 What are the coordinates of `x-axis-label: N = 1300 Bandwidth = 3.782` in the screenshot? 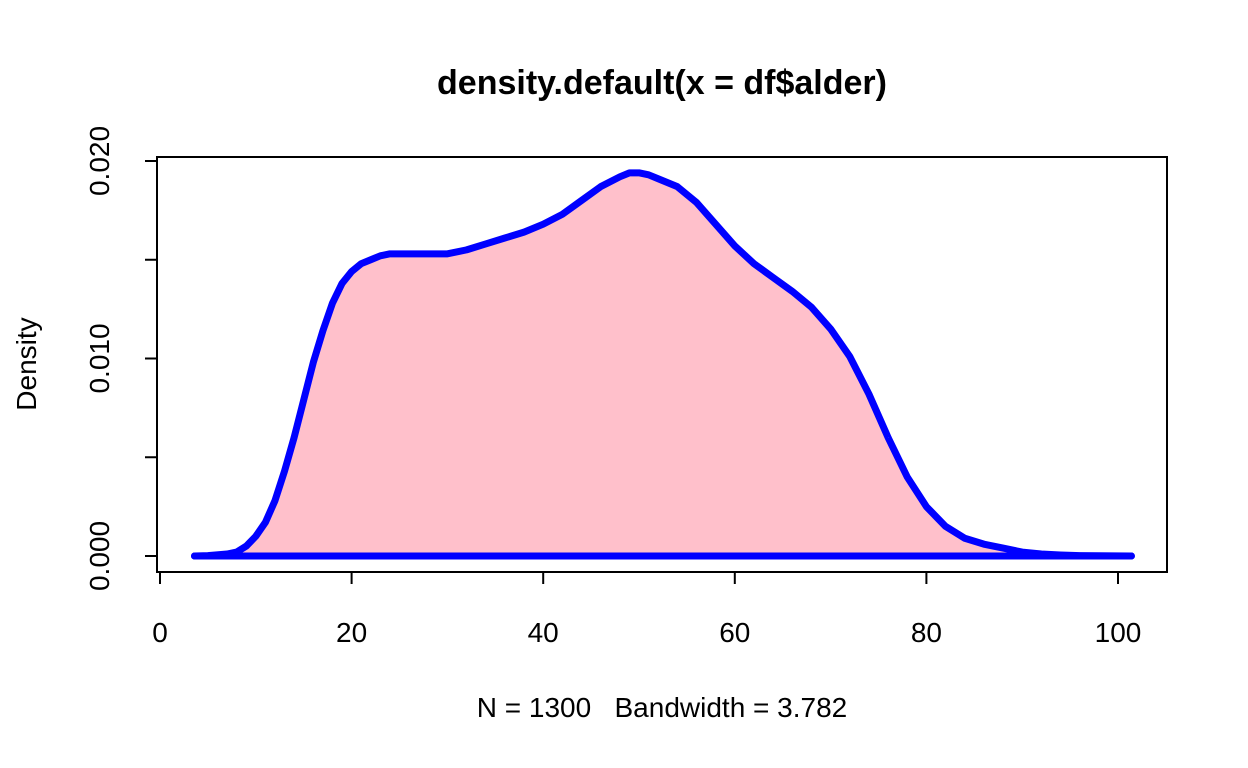 It's located at (662, 707).